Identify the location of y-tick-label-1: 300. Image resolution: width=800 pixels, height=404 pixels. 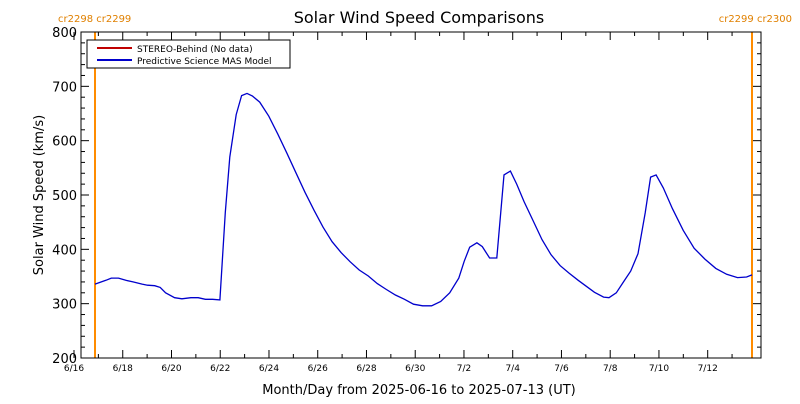
(64, 305).